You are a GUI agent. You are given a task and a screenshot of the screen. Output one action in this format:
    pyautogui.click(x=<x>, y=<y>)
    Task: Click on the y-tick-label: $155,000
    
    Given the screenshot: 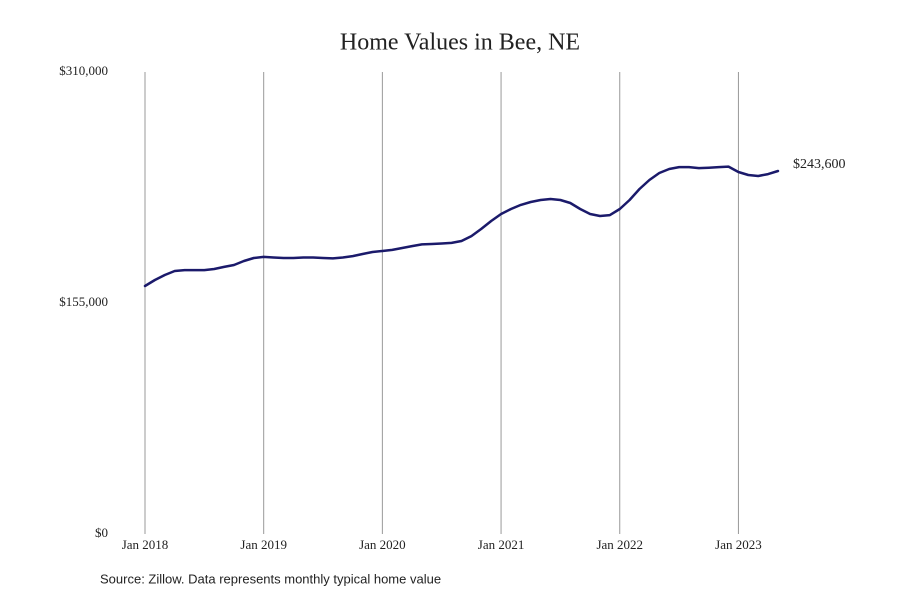 What is the action you would take?
    pyautogui.click(x=83, y=301)
    